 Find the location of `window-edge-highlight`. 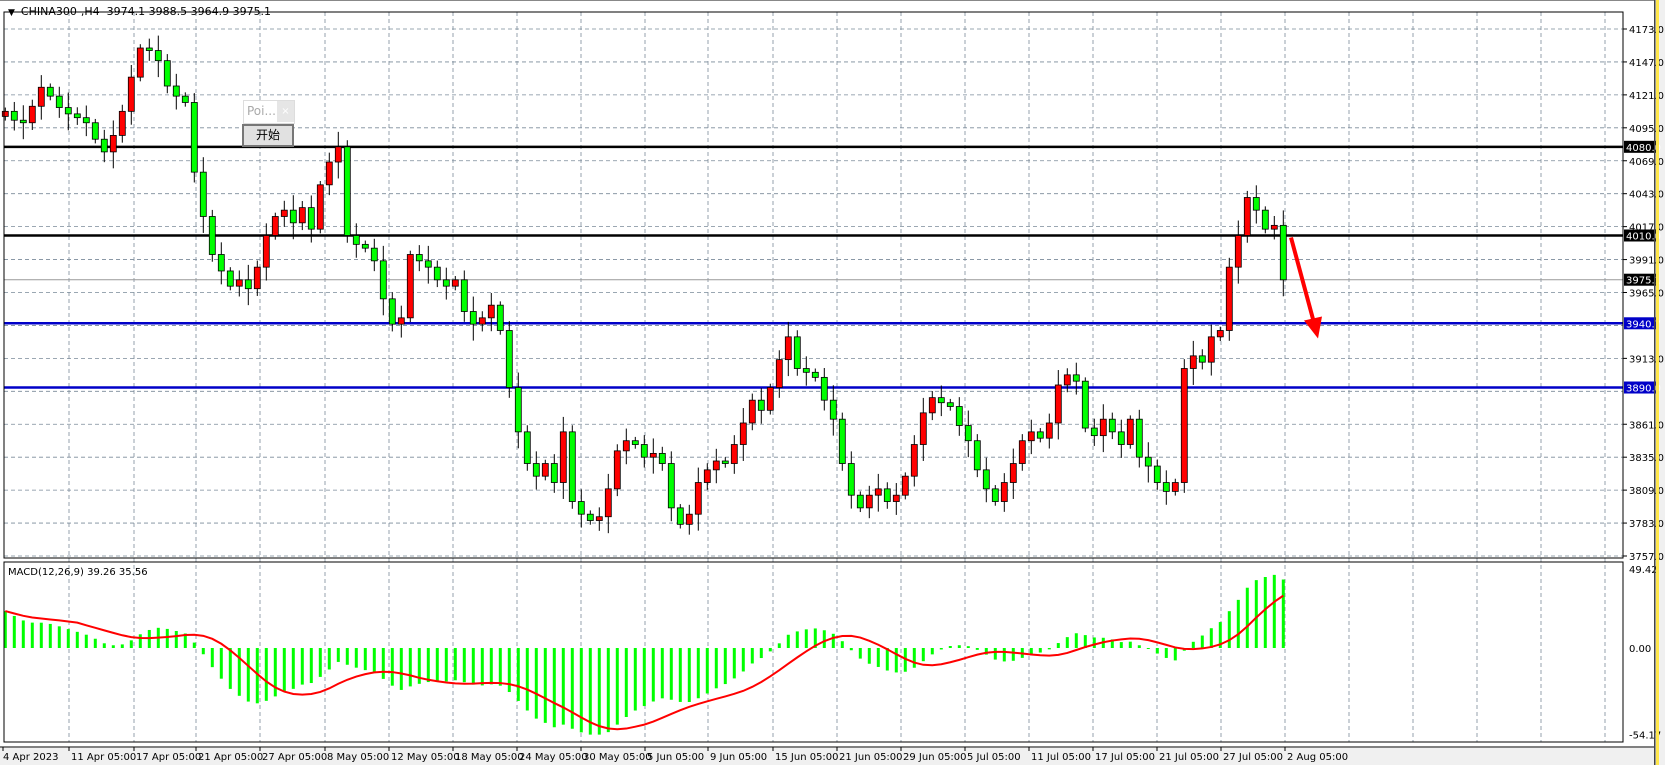

window-edge-highlight is located at coordinates (1657, 382).